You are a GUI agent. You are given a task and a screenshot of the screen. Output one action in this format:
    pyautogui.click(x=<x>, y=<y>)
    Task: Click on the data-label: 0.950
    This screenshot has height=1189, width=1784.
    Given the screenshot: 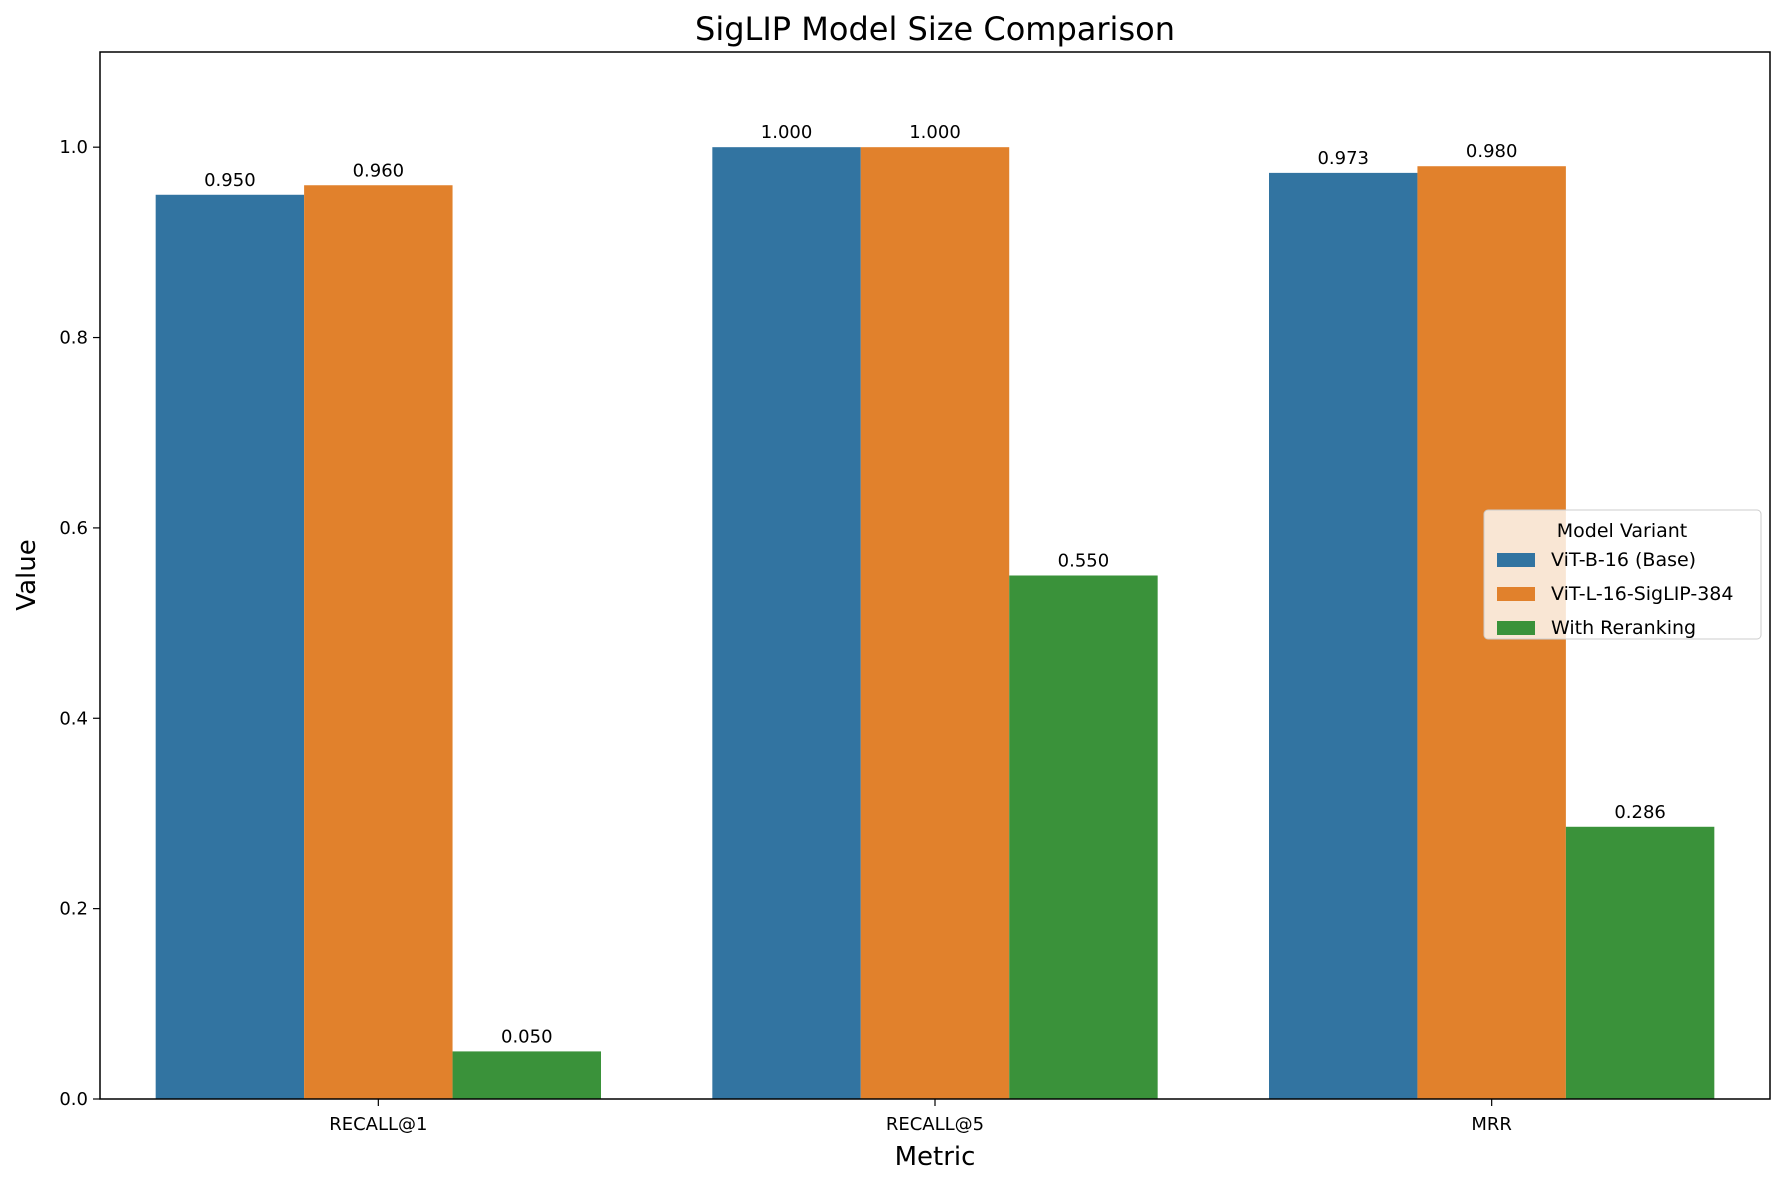 What is the action you would take?
    pyautogui.click(x=230, y=180)
    